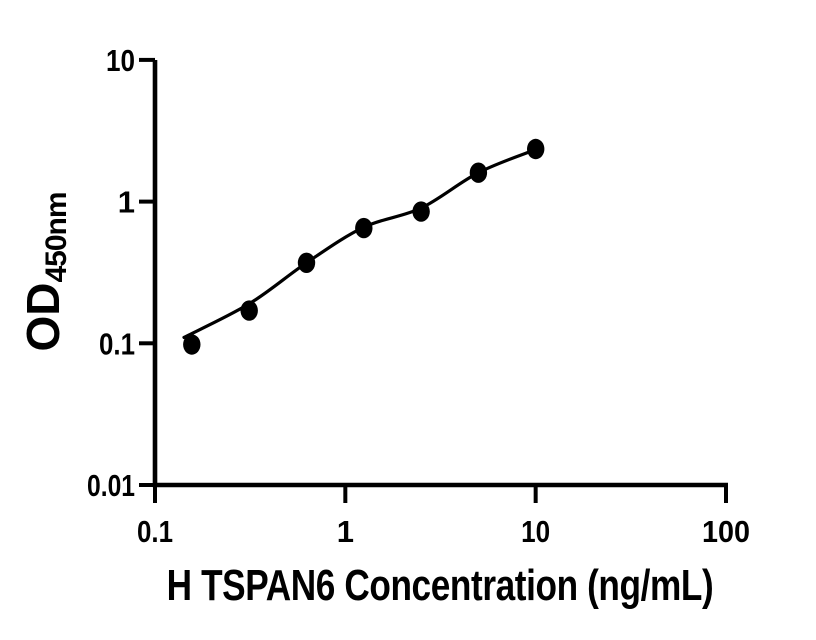  I want to click on x-tick-label-100: 100, so click(726, 531).